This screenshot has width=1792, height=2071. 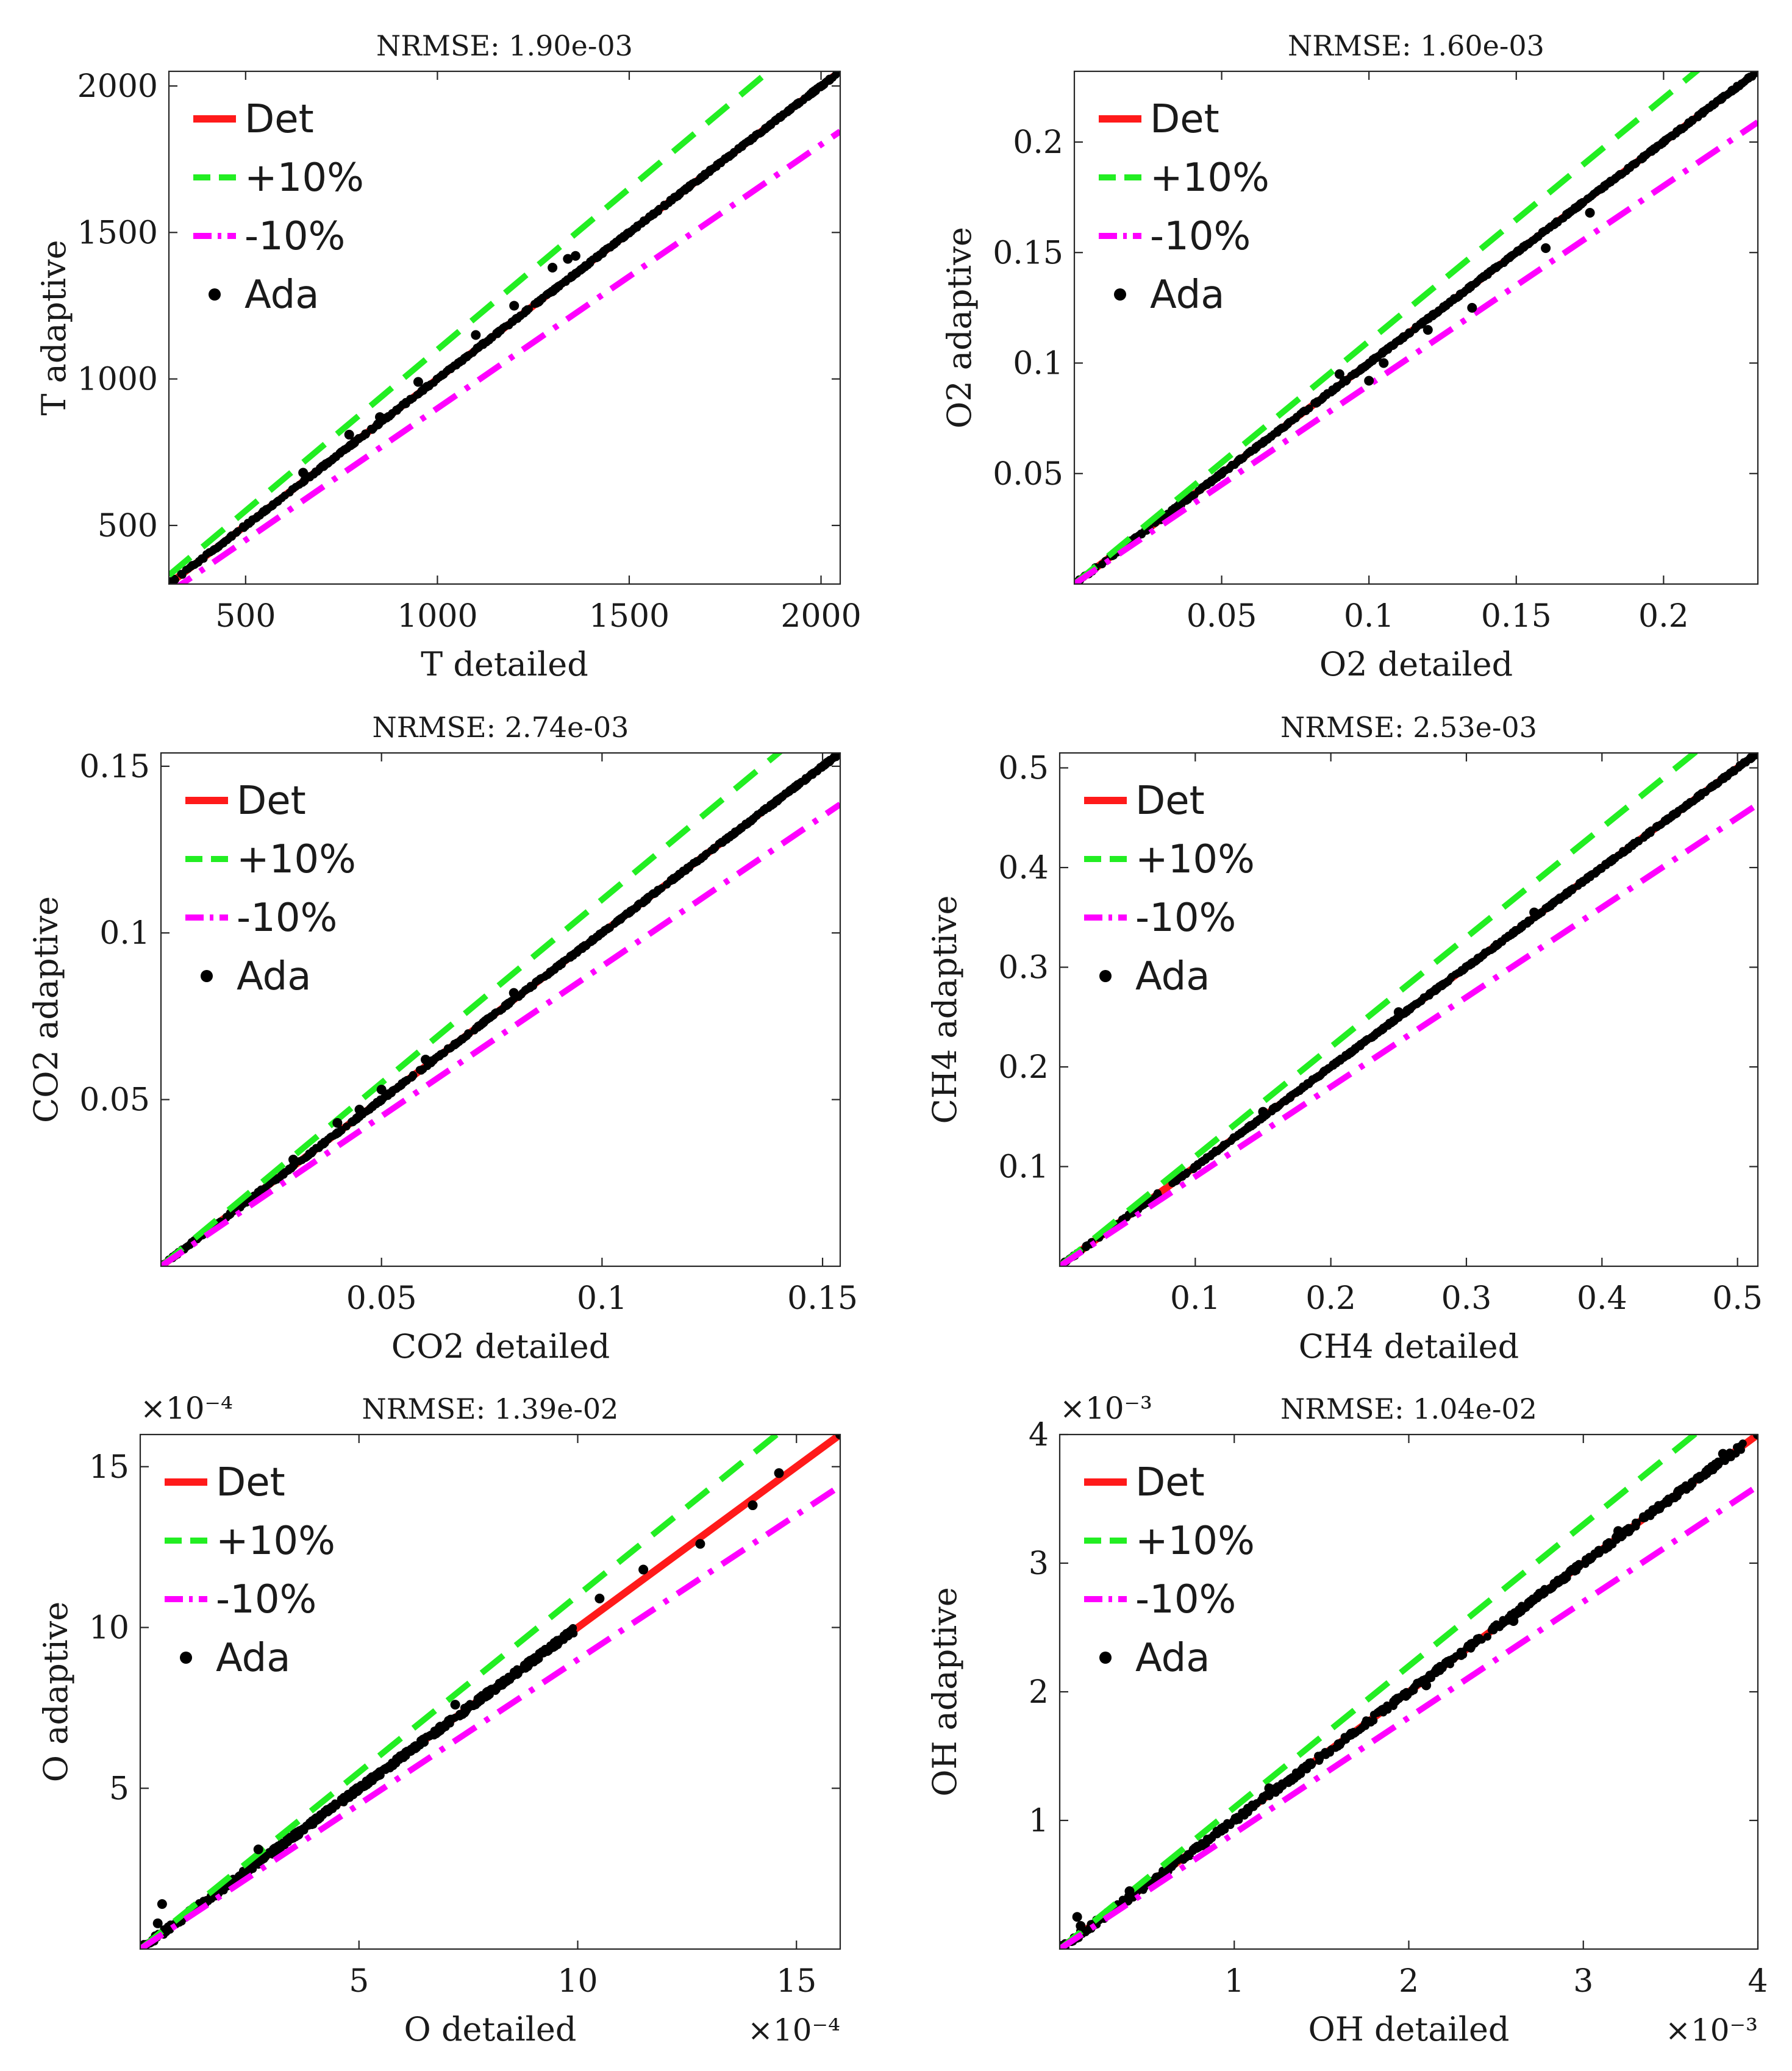 What do you see at coordinates (796, 1981) in the screenshot?
I see `x-tick-label: 15` at bounding box center [796, 1981].